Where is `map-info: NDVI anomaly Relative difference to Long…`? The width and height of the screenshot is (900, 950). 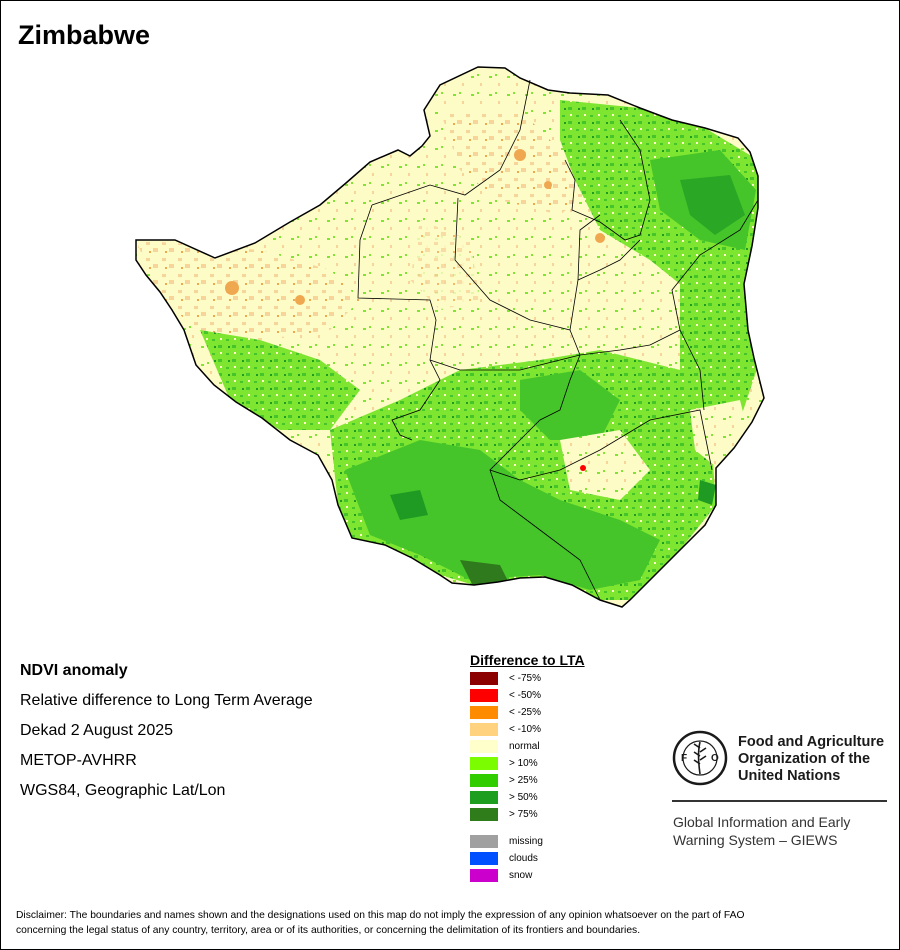 map-info: NDVI anomaly Relative difference to Long… is located at coordinates (166, 731).